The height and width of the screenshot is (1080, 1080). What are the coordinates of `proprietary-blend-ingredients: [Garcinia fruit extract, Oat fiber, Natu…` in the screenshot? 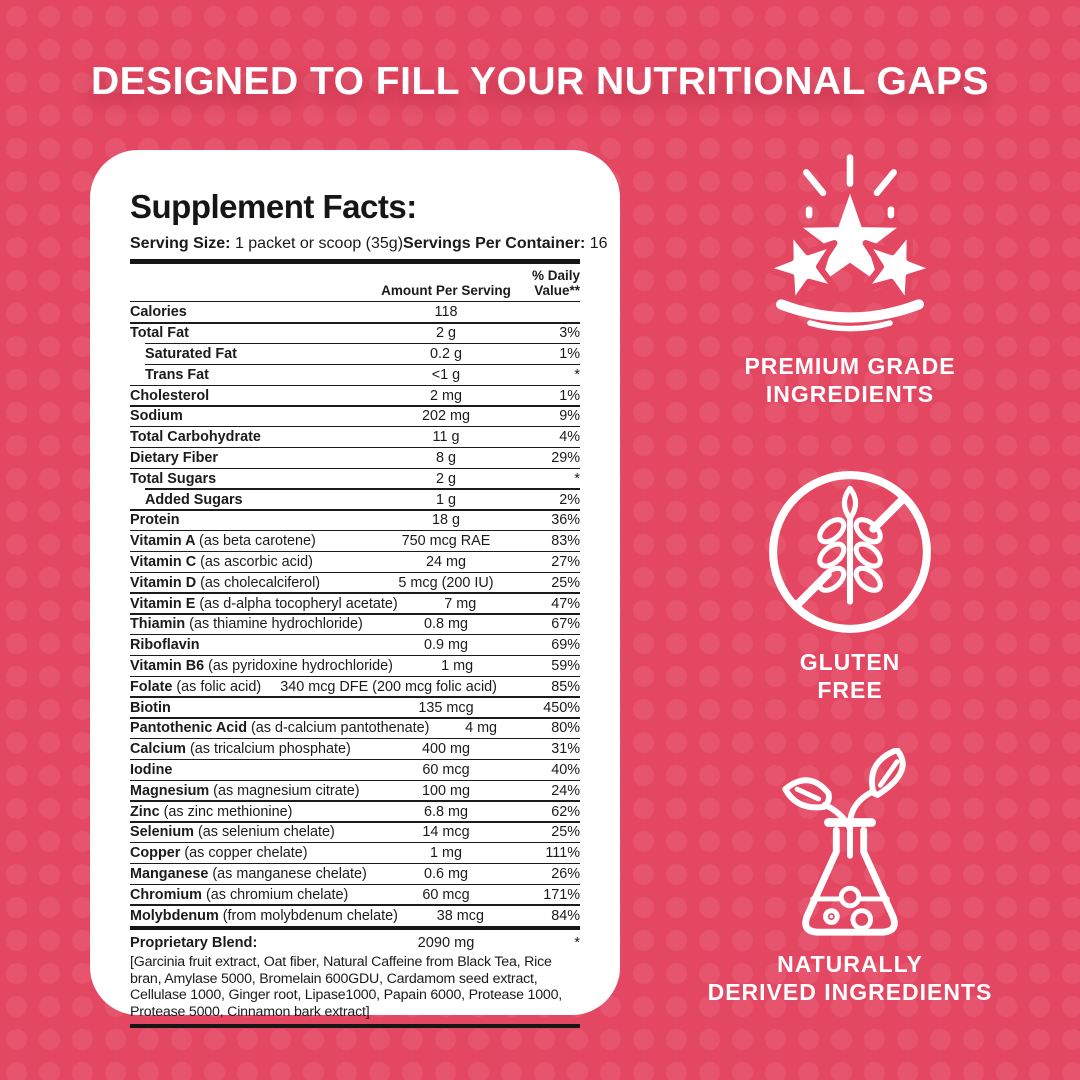 It's located at (346, 986).